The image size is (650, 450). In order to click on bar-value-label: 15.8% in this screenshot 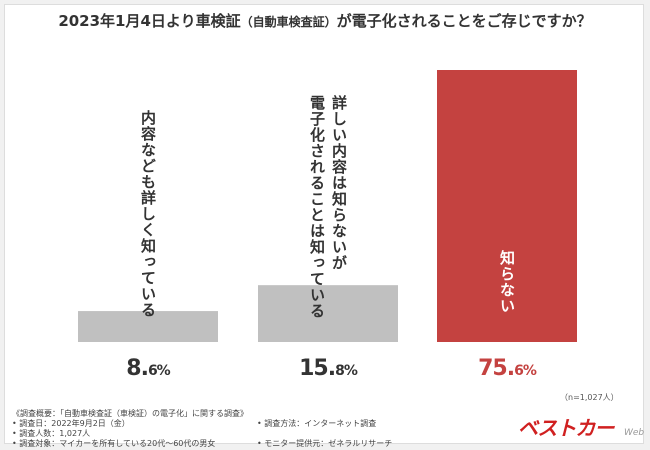, I will do `click(328, 368)`.